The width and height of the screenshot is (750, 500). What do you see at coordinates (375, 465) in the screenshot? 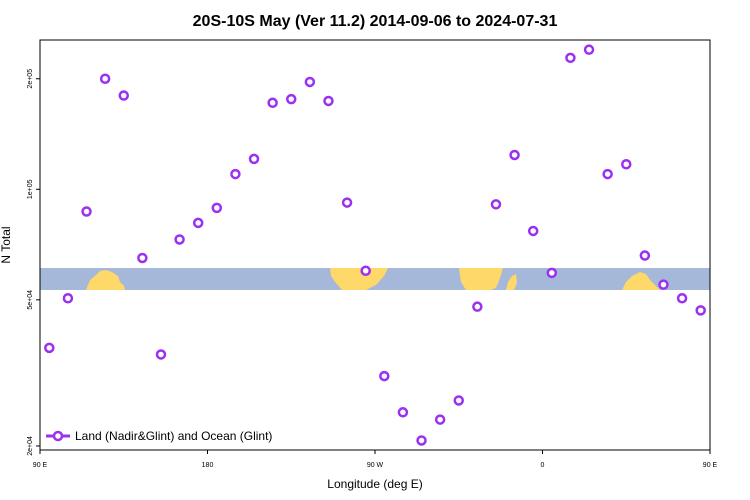
I see `x-tick-label: 90 W` at bounding box center [375, 465].